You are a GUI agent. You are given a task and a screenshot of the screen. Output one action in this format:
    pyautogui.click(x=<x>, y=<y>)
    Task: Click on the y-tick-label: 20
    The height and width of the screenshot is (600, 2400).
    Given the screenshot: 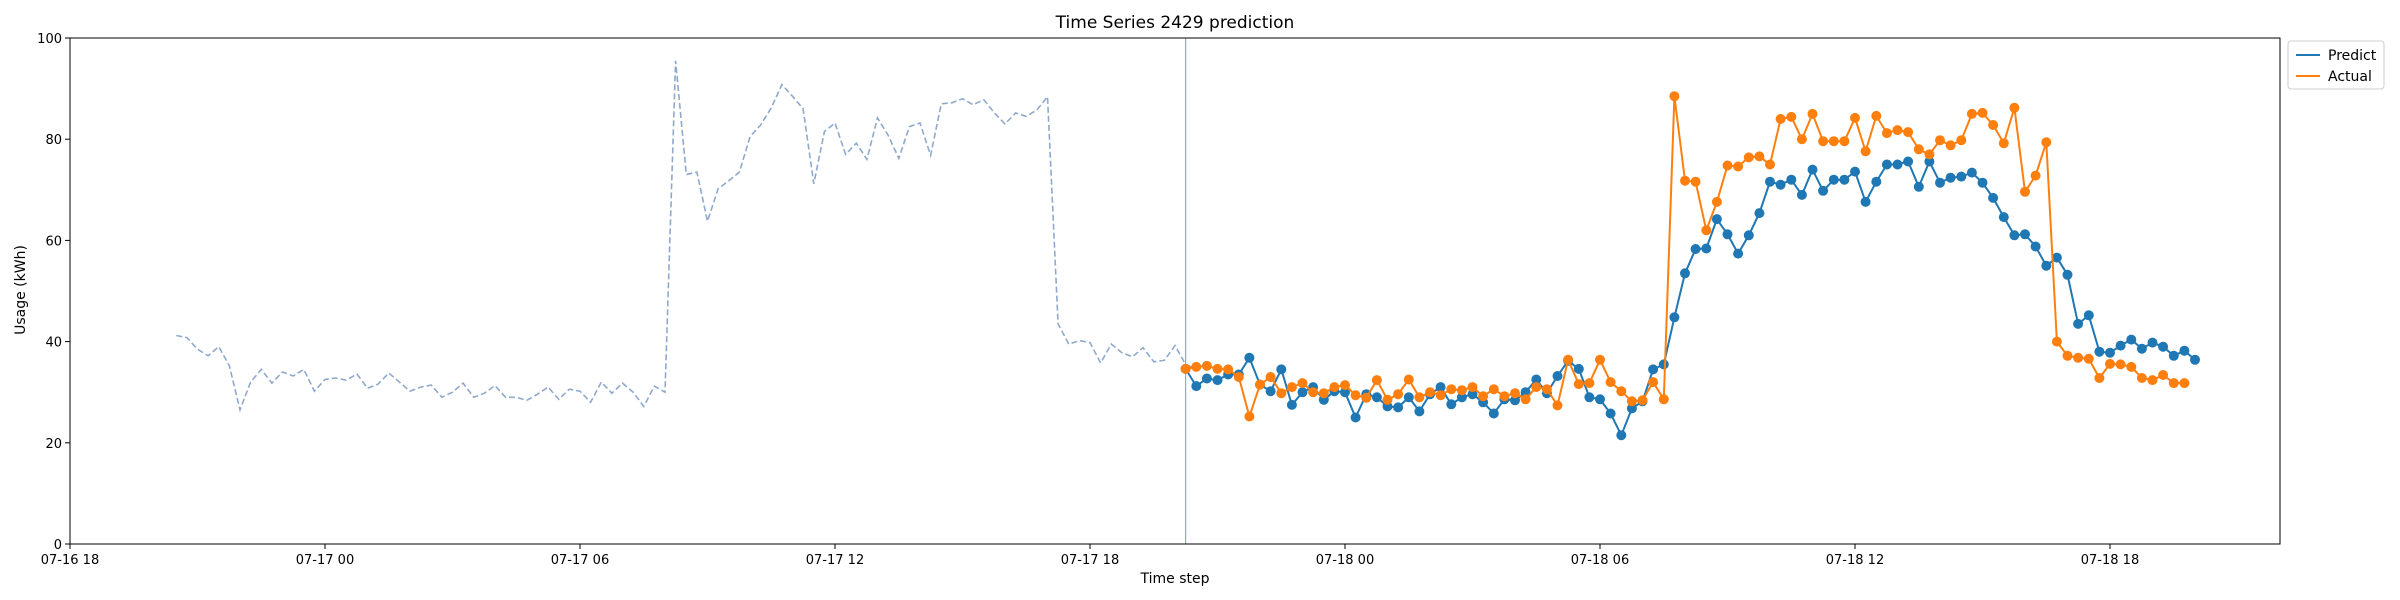 What is the action you would take?
    pyautogui.click(x=53, y=444)
    